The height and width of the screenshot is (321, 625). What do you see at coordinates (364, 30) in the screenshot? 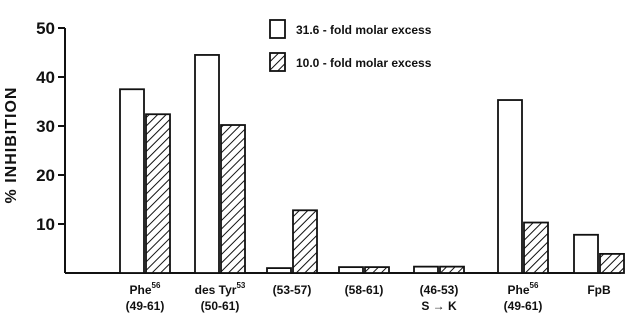
I see `legend-label: 31.6 - fold molar excess` at bounding box center [364, 30].